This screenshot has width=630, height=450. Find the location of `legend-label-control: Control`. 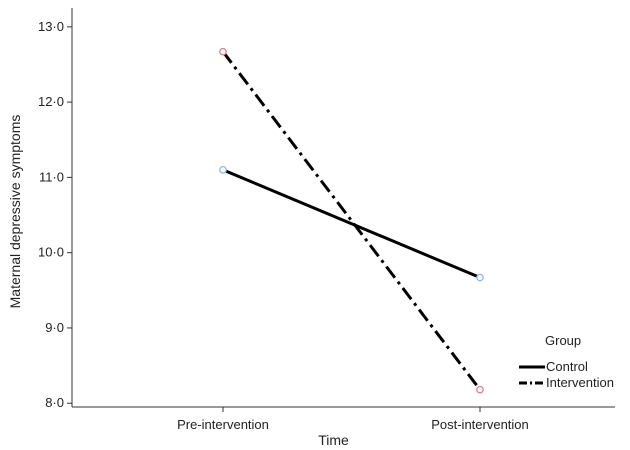

legend-label-control: Control is located at coordinates (567, 366).